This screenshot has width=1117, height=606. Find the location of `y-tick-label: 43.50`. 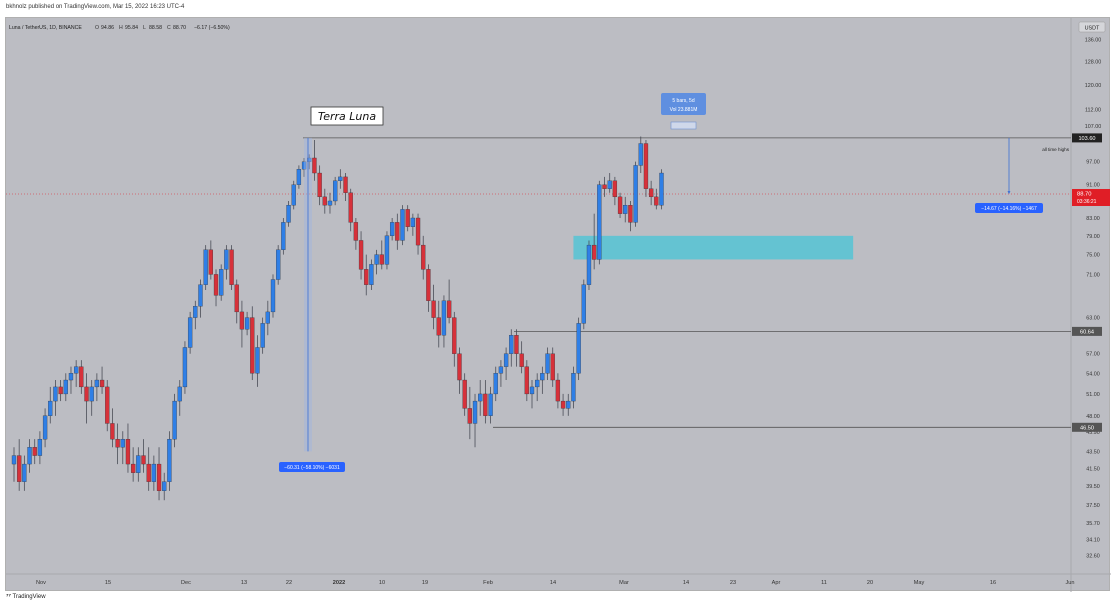

y-tick-label: 43.50 is located at coordinates (1093, 452).